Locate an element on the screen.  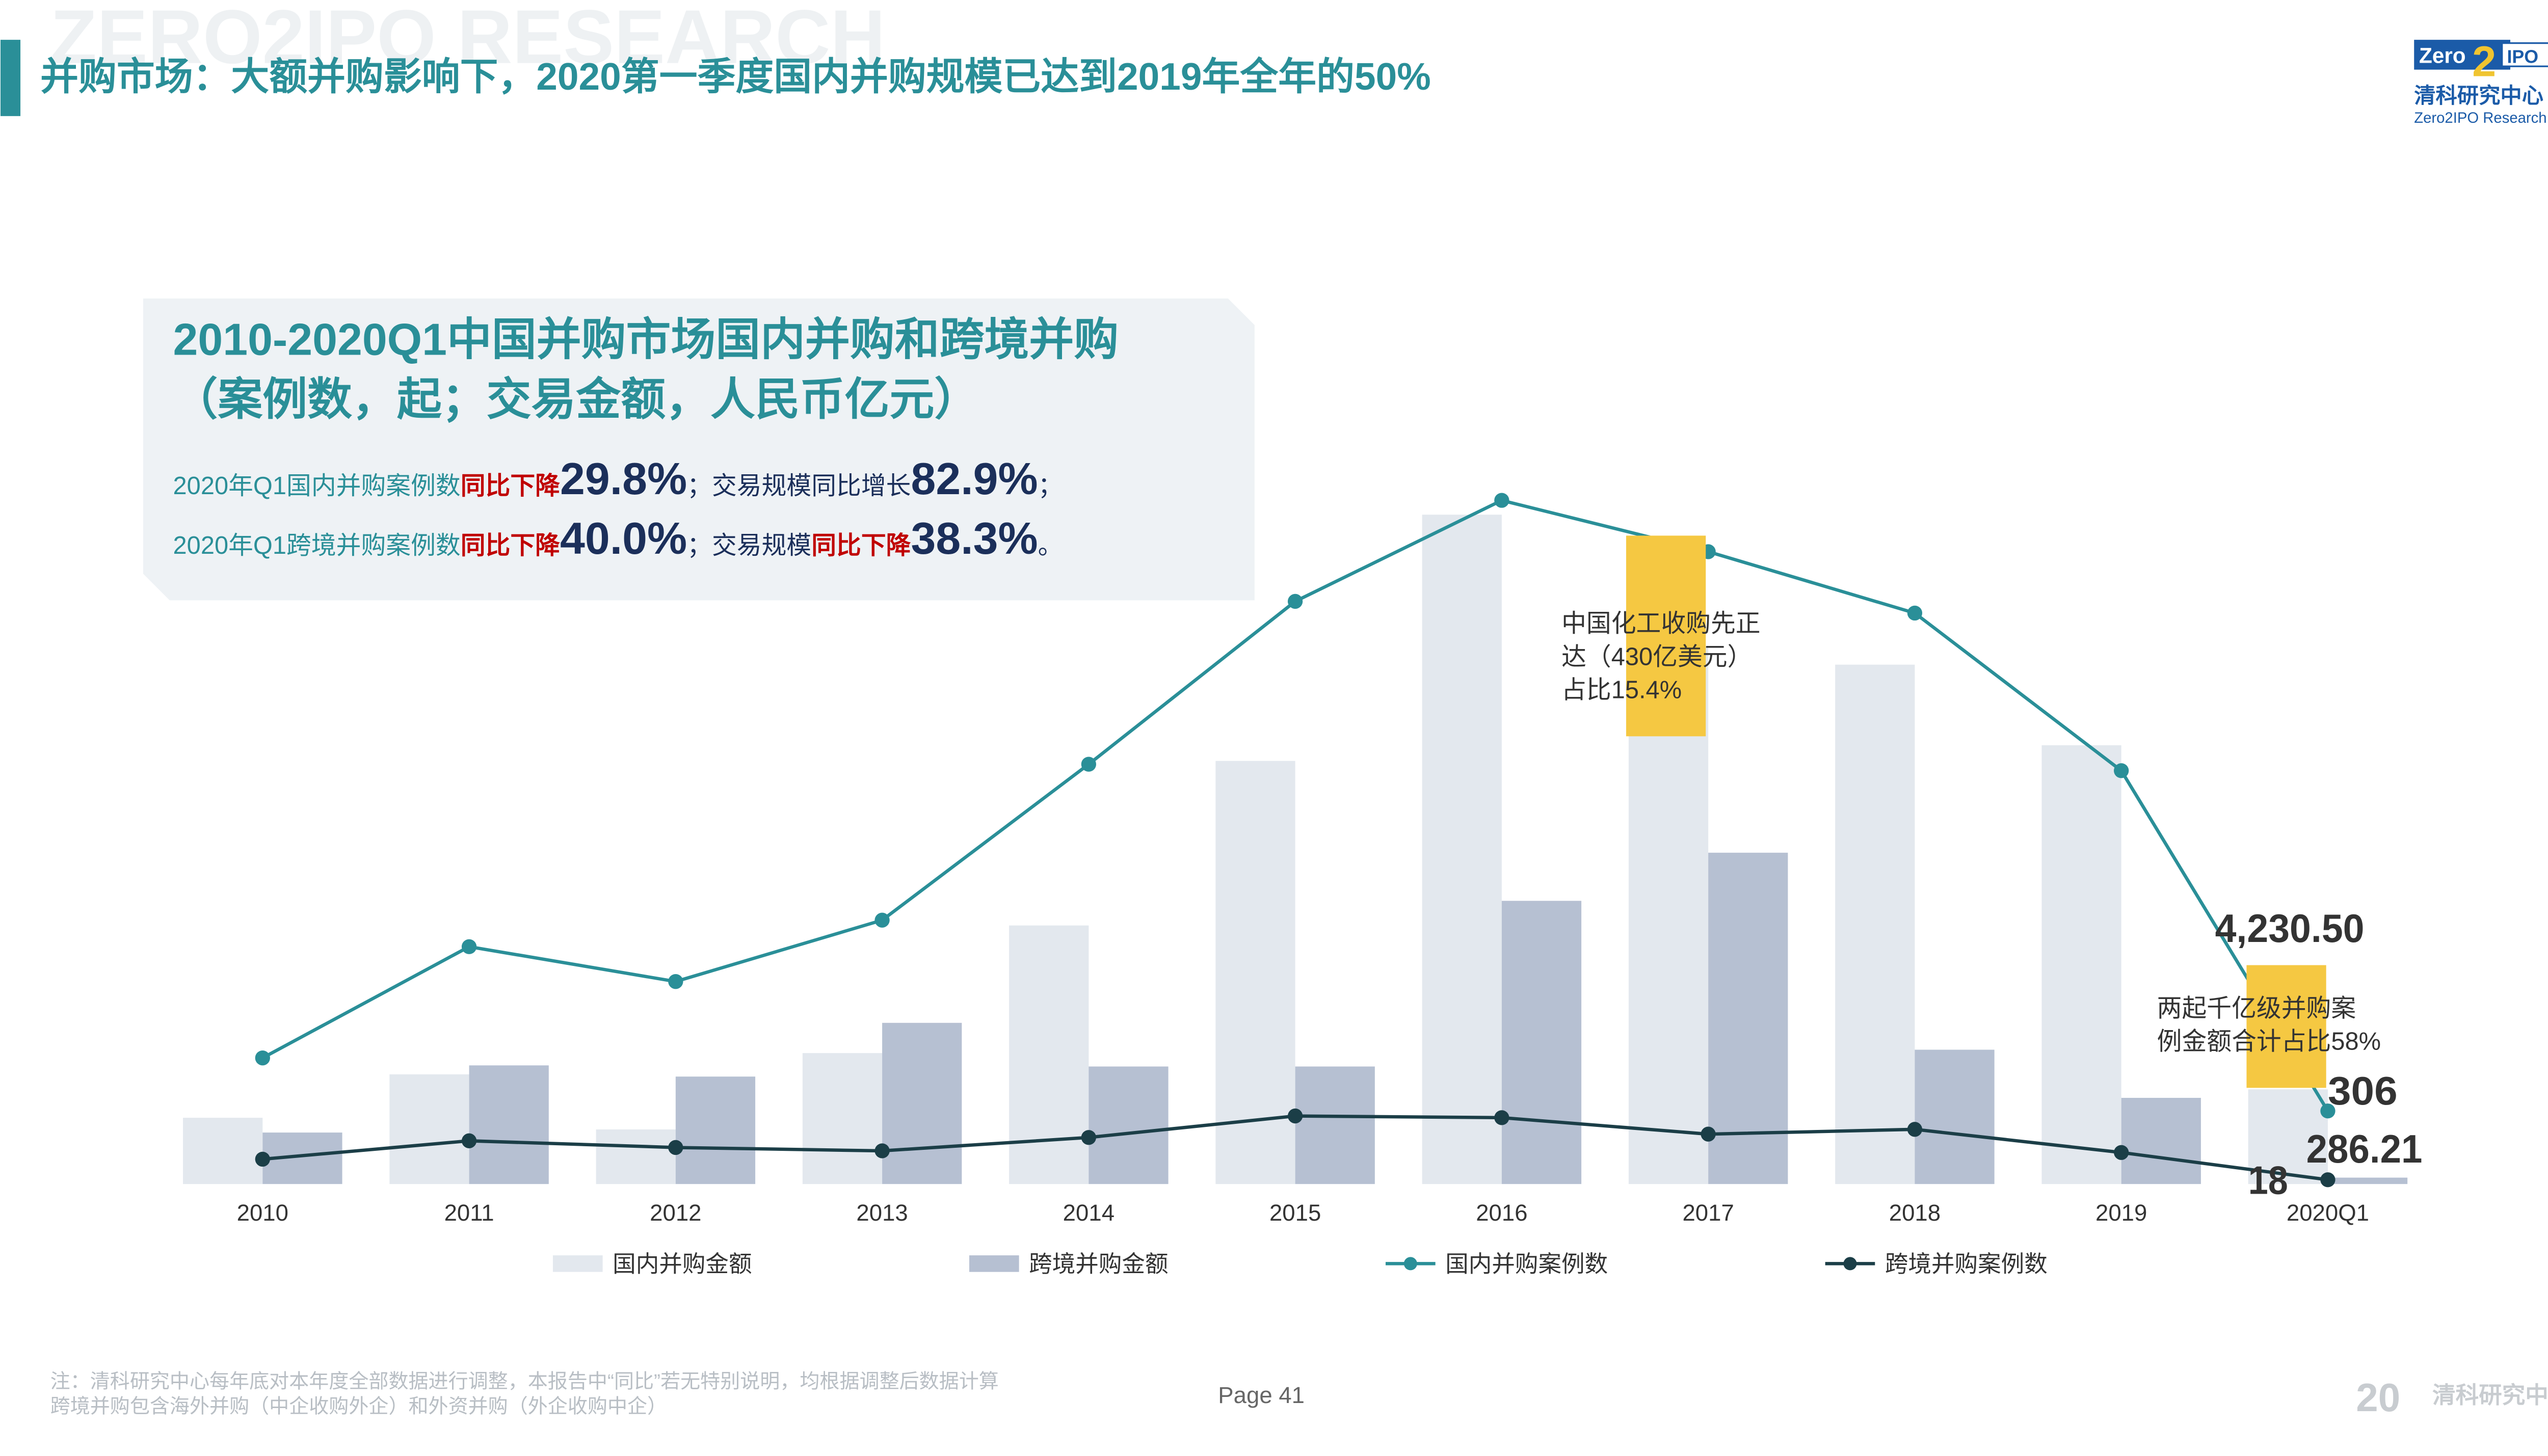
annotation: 两起千亿级并购案 is located at coordinates (2256, 1008).